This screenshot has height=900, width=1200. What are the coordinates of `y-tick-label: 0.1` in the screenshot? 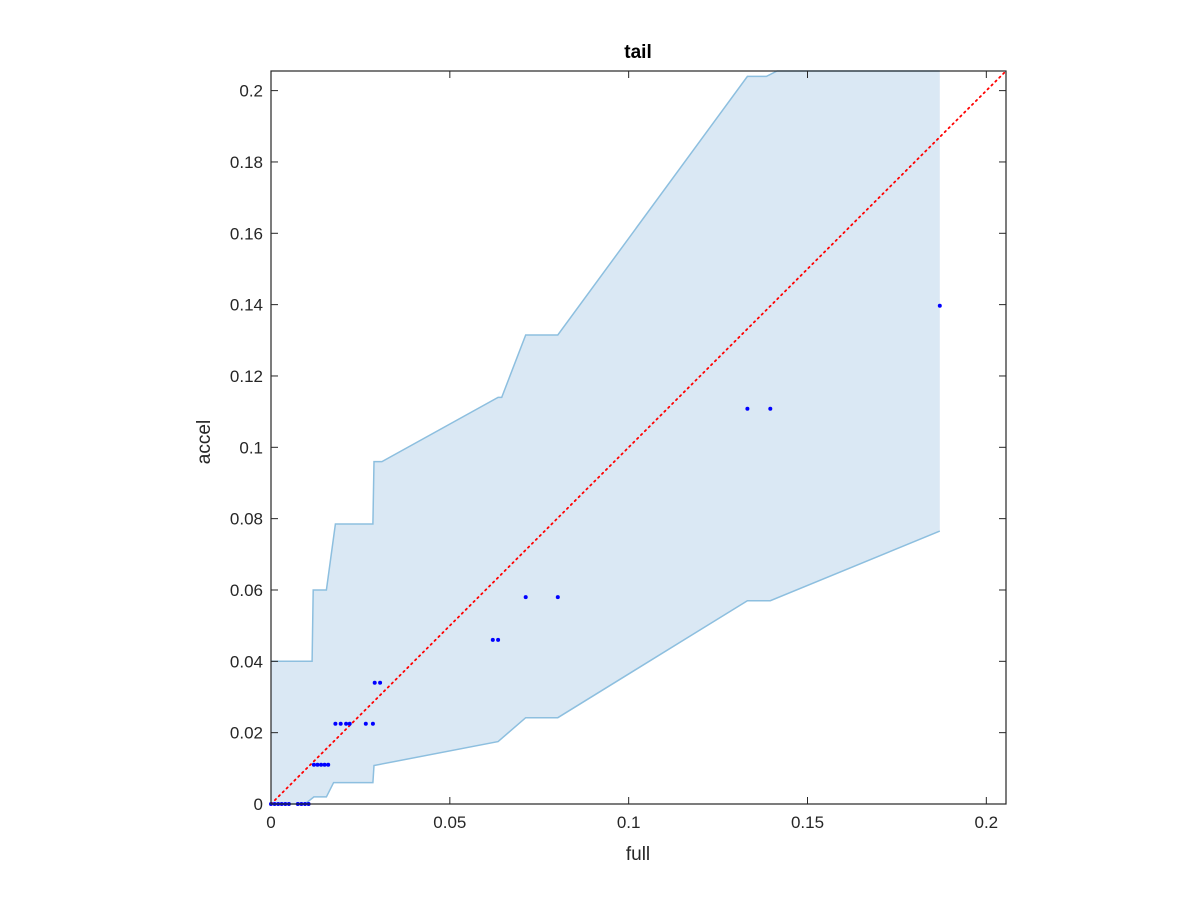 It's located at (251, 447).